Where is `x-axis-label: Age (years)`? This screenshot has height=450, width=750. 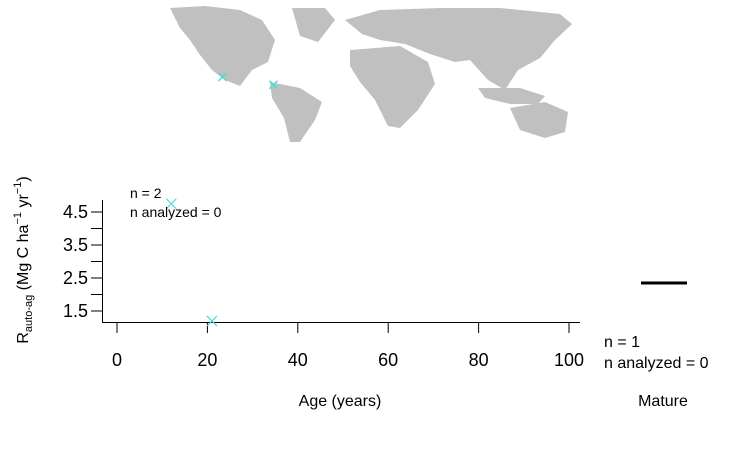 x-axis-label: Age (years) is located at coordinates (340, 401).